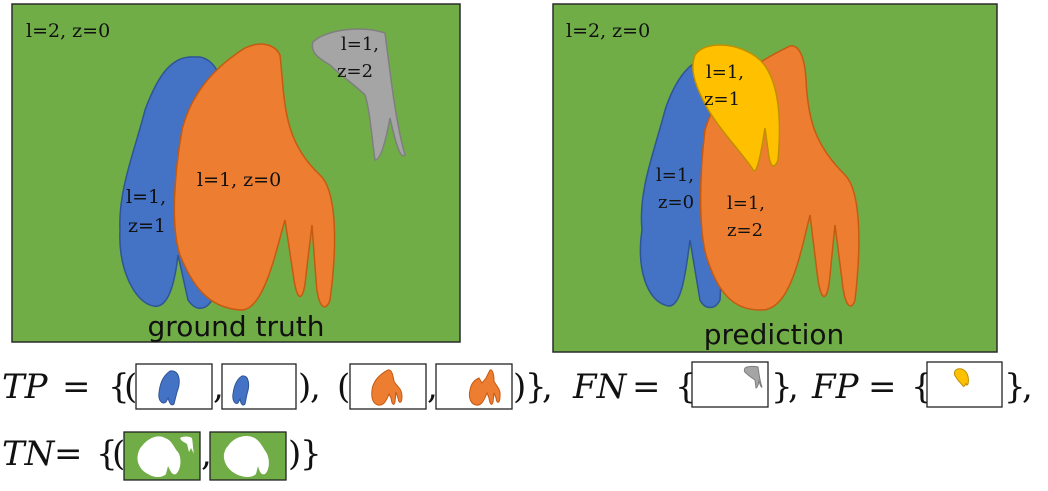 The image size is (1048, 491). Describe the element at coordinates (782, 387) in the screenshot. I see `fn-close-brace: }` at that location.